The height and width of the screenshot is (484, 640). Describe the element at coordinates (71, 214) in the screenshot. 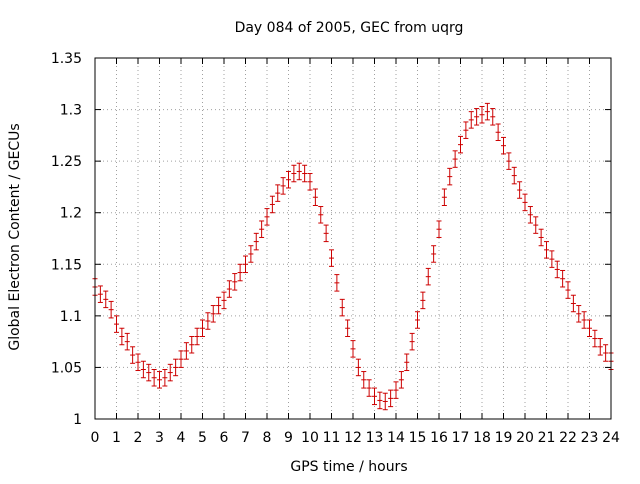

I see `y-tick-label: 1.2` at that location.